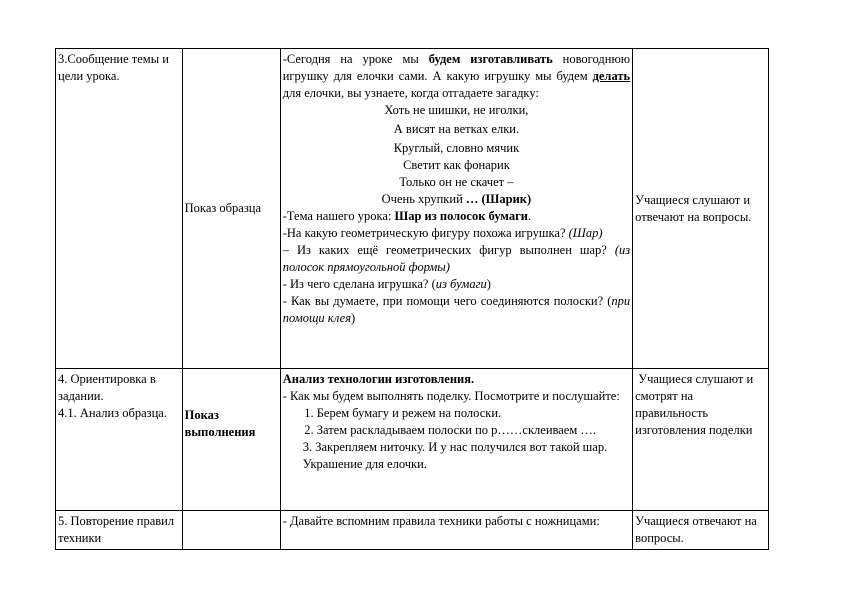 The height and width of the screenshot is (595, 842). Describe the element at coordinates (231, 439) in the screenshot. I see `method-cell: Показ выполнения` at that location.